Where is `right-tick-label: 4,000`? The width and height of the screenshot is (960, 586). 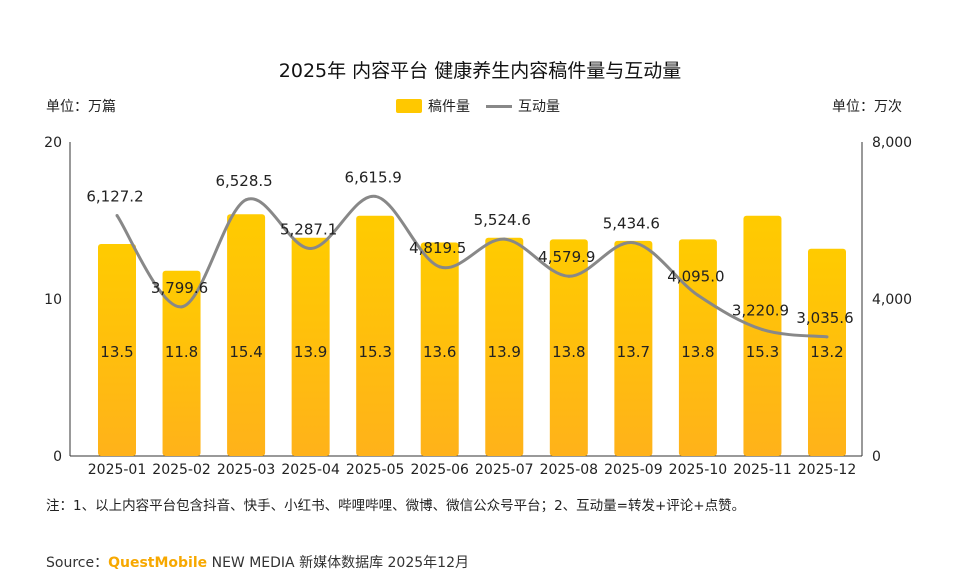
right-tick-label: 4,000 is located at coordinates (892, 300).